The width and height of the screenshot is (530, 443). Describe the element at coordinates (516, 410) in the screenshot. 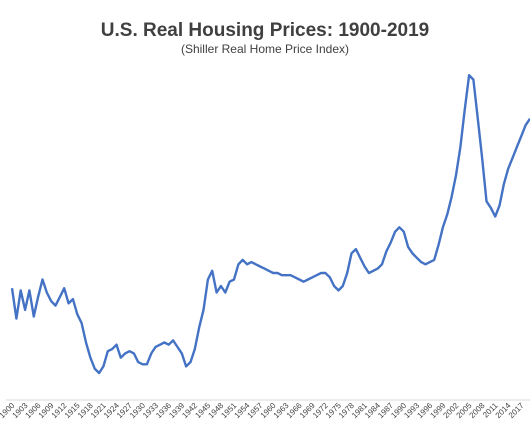

I see `x-tick-label: 2017` at that location.